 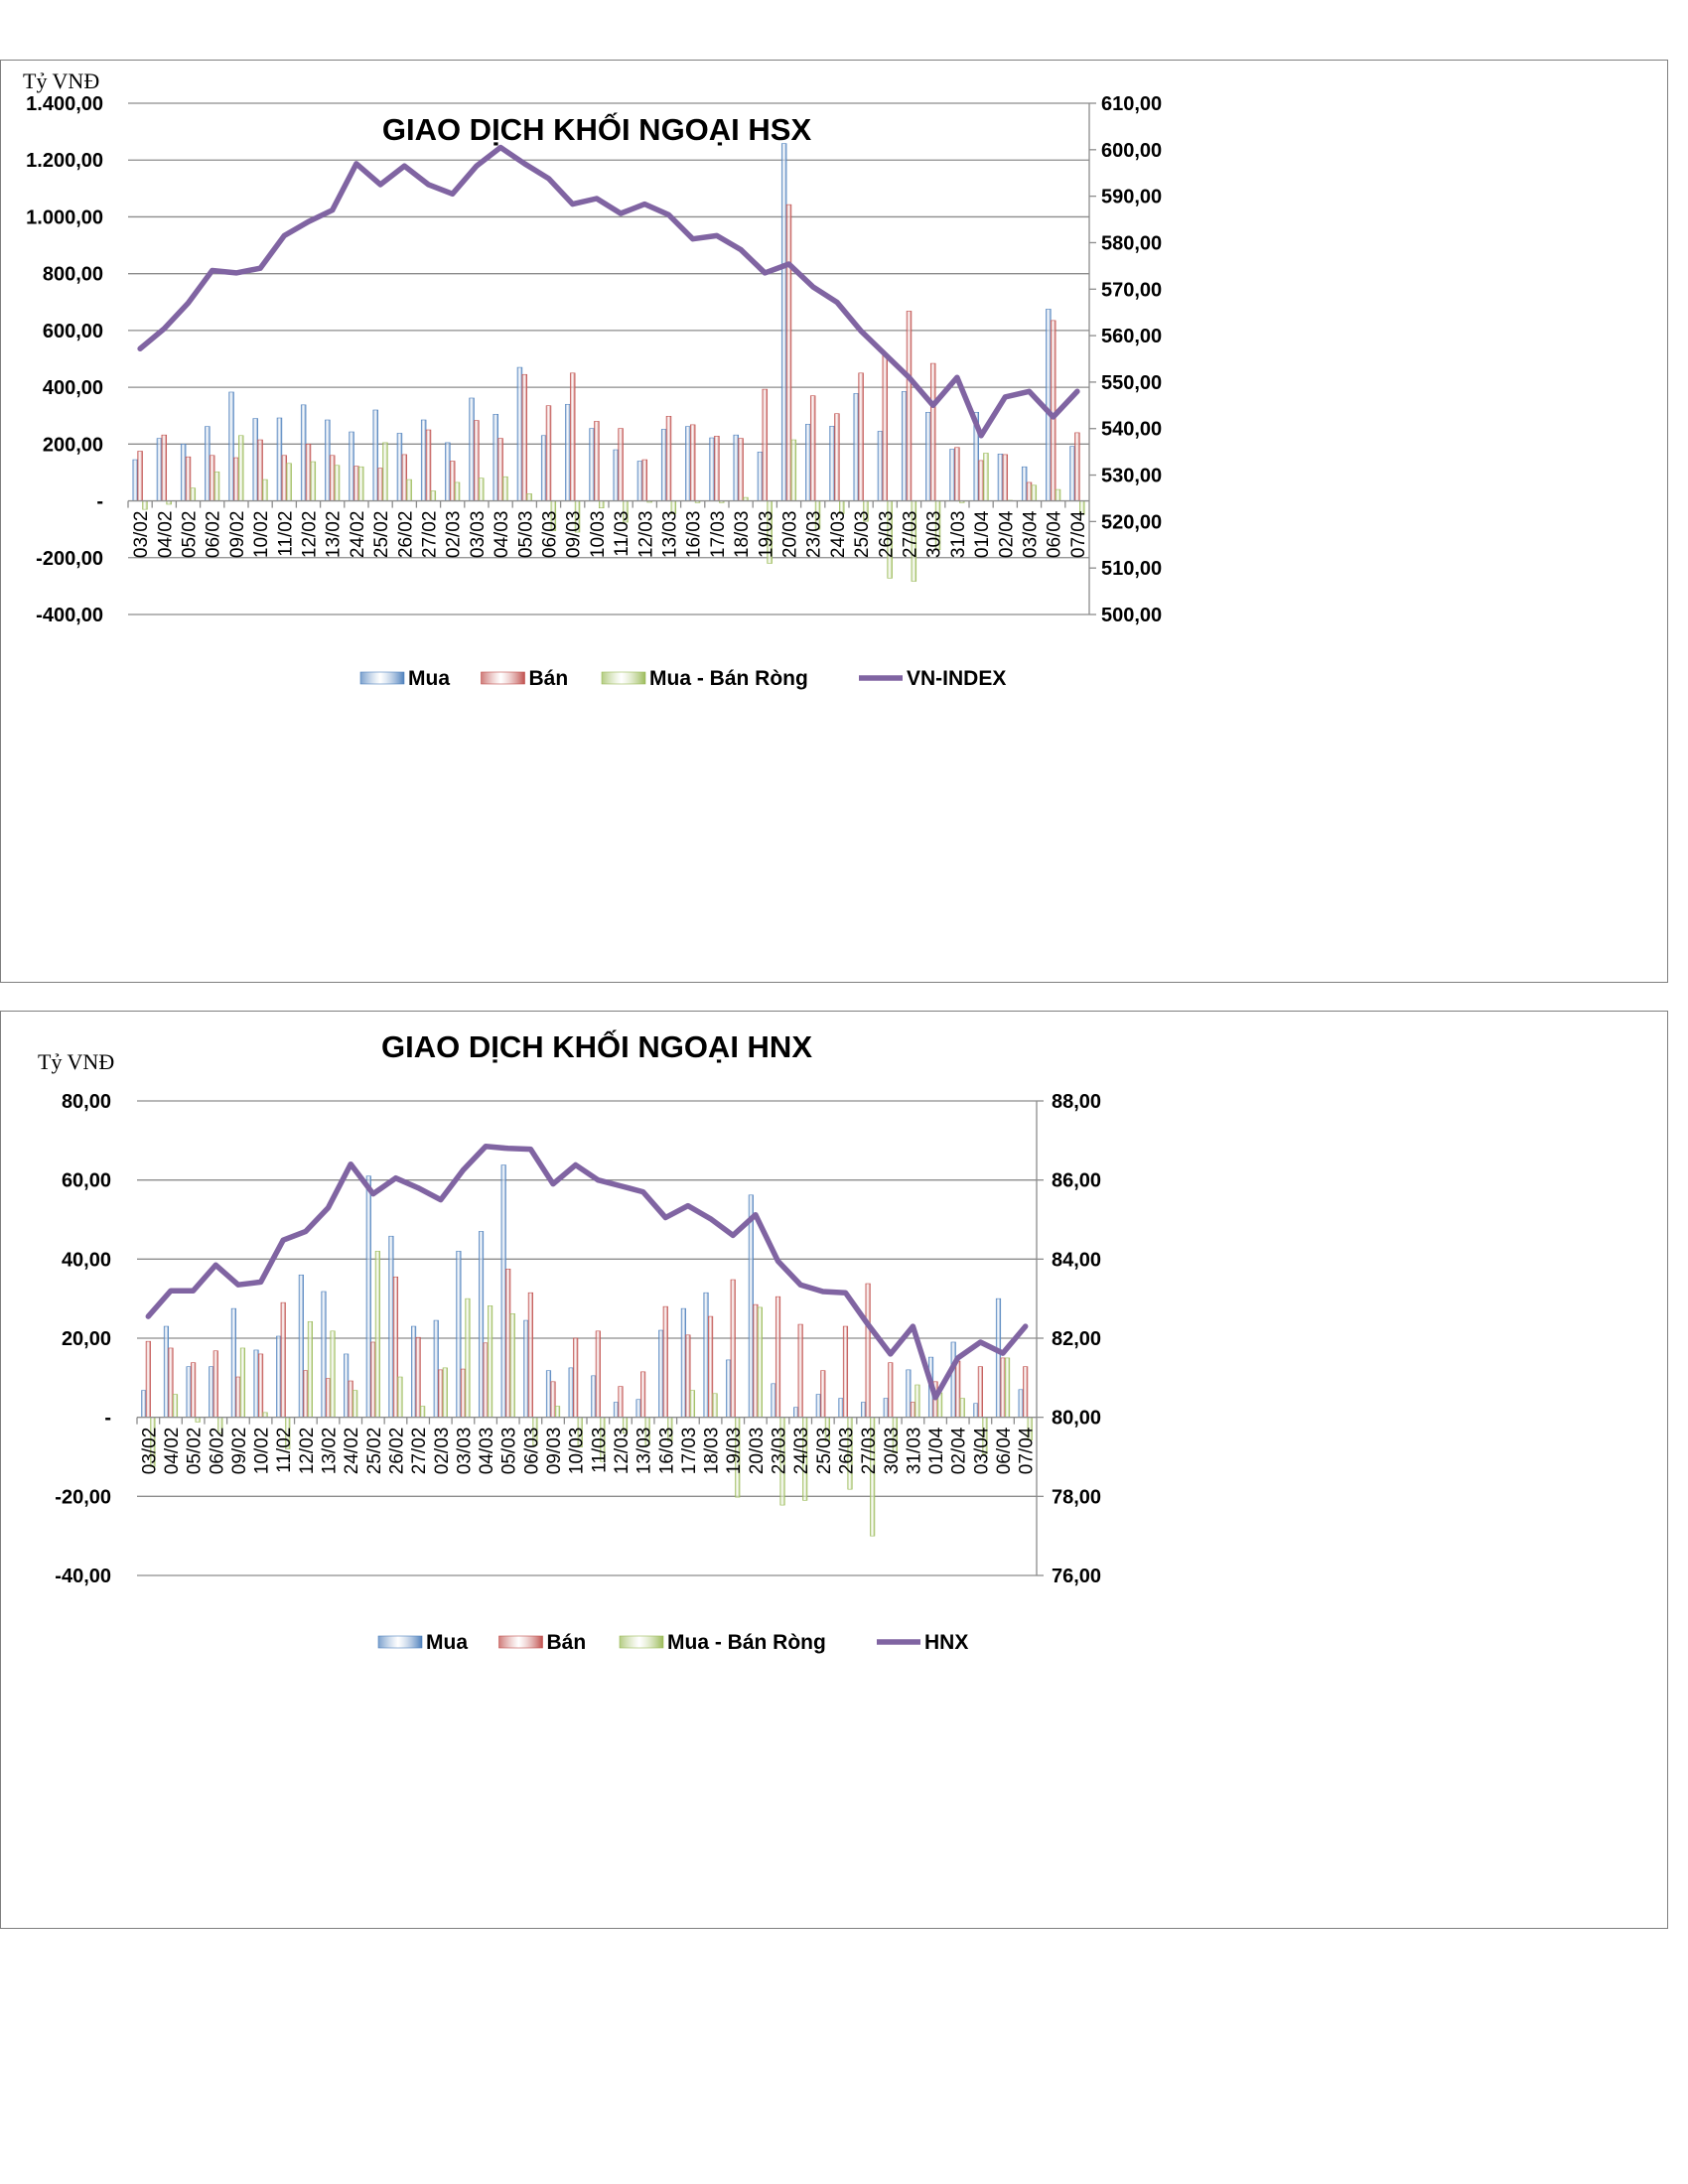 I want to click on hsx-x-tick-label: 19/03, so click(x=766, y=535).